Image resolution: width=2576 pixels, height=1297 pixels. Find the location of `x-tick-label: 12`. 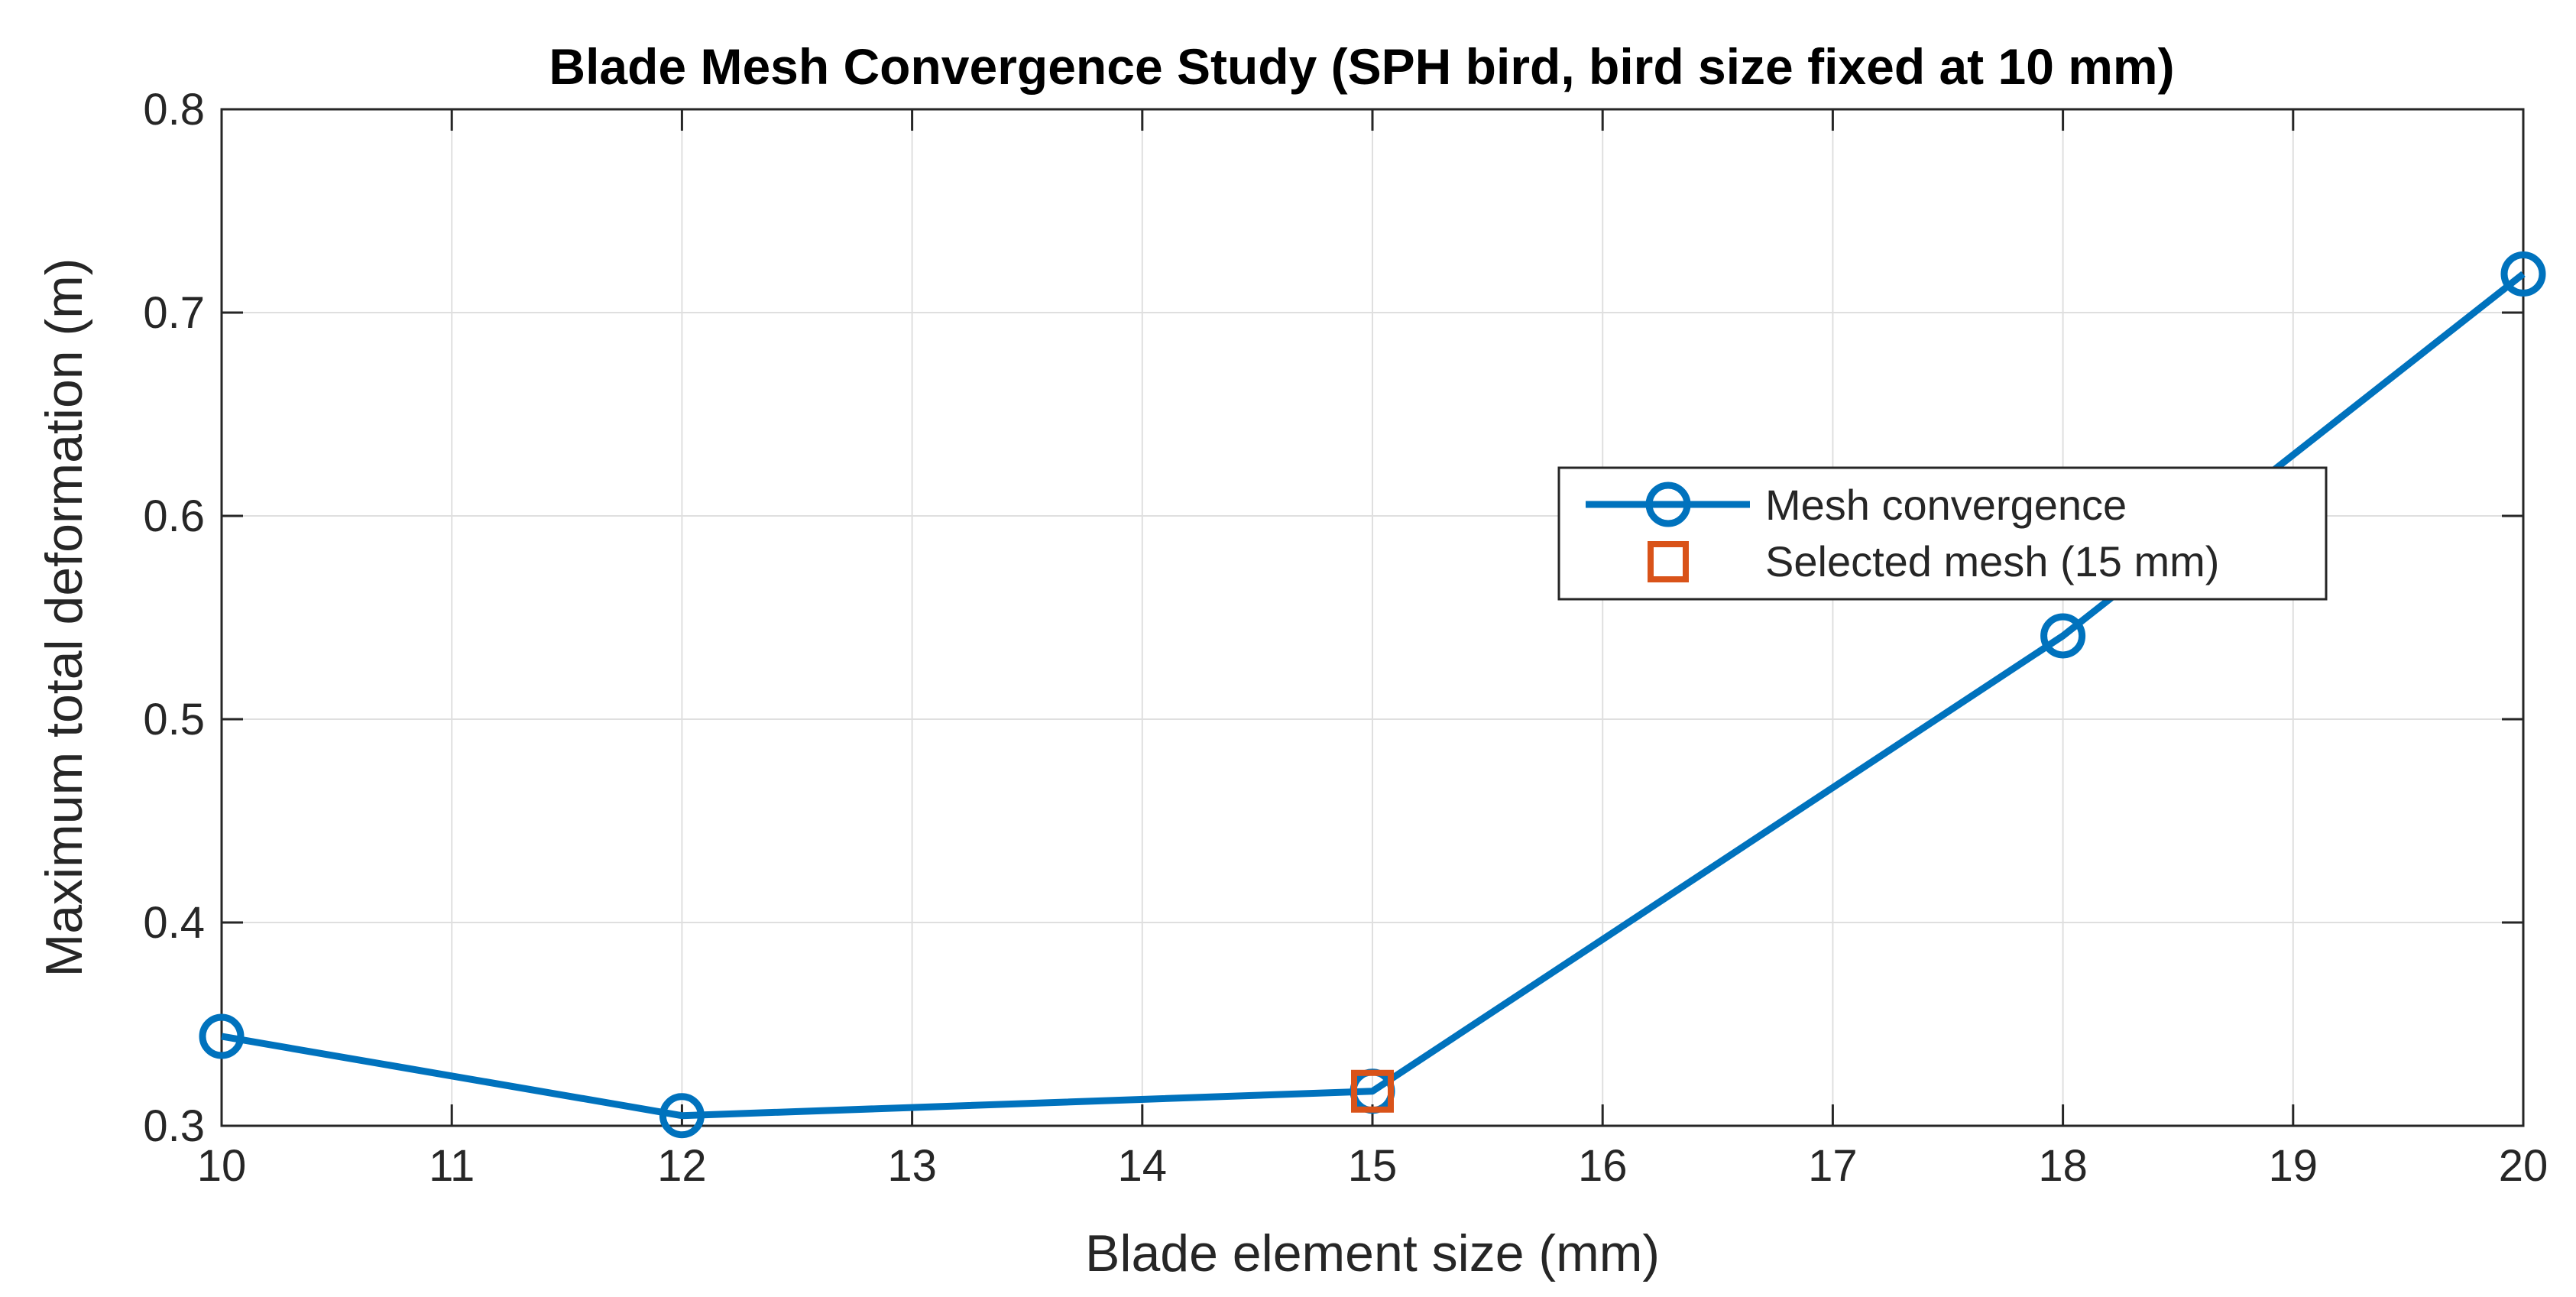

x-tick-label: 12 is located at coordinates (682, 1166).